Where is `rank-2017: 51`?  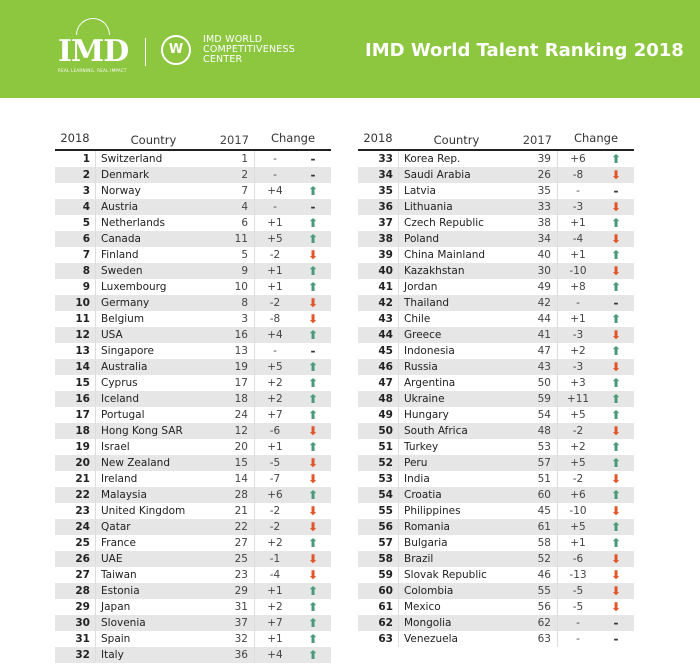 rank-2017: 51 is located at coordinates (534, 479).